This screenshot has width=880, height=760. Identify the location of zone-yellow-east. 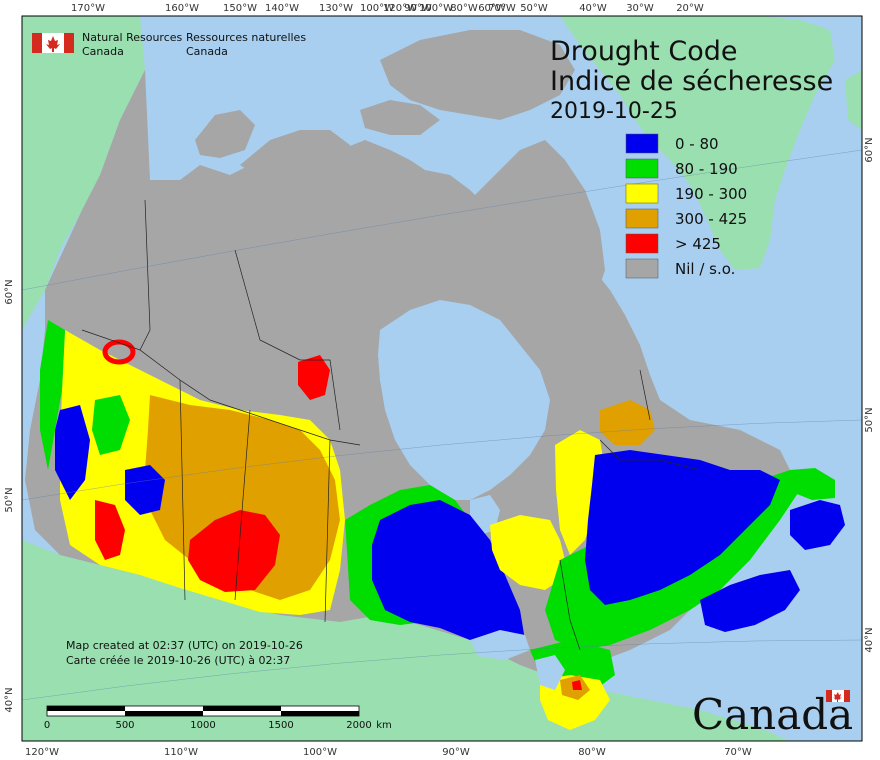
(527, 552).